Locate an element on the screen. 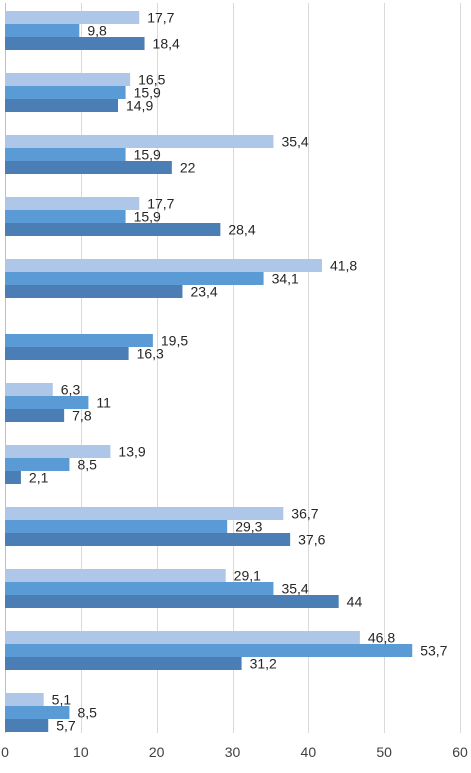 Image resolution: width=471 pixels, height=773 pixels. data-label: 19,5 is located at coordinates (174, 341).